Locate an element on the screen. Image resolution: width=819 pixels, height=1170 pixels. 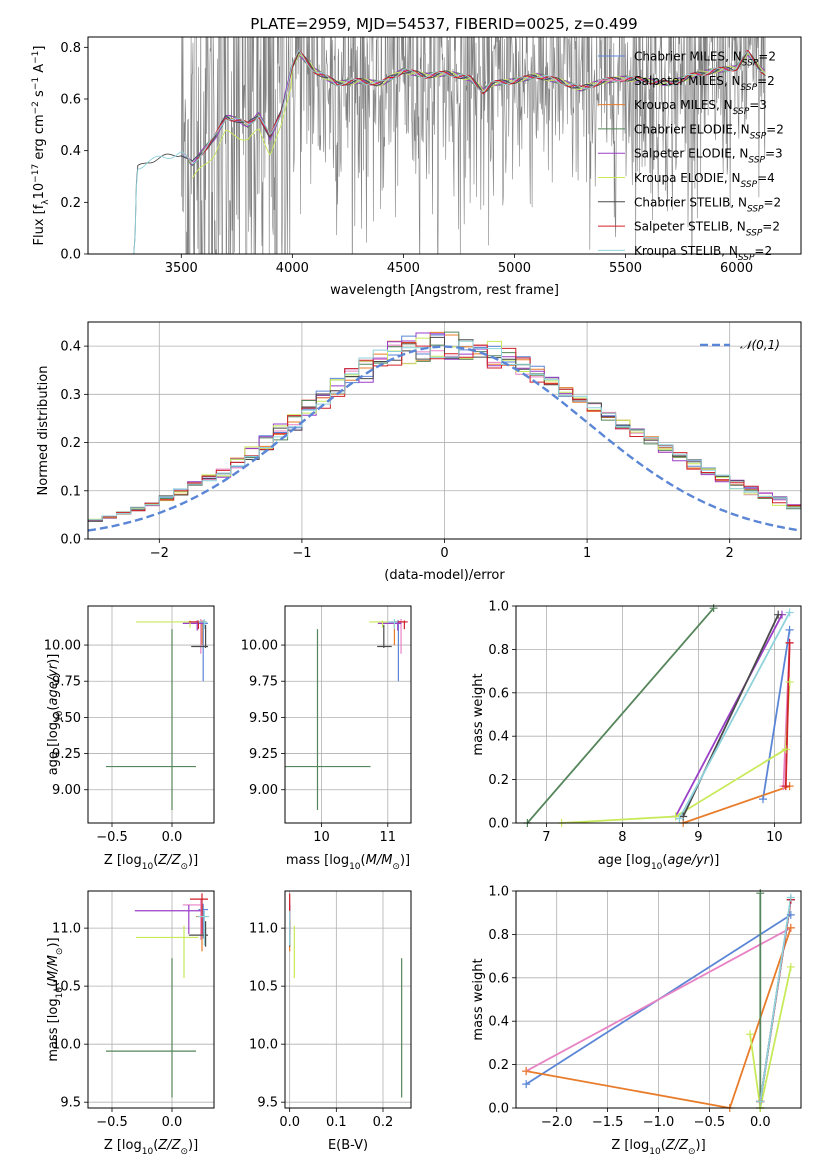
legend-label-7: Salpeter STELIB, NSSP=2 is located at coordinates (707, 229).